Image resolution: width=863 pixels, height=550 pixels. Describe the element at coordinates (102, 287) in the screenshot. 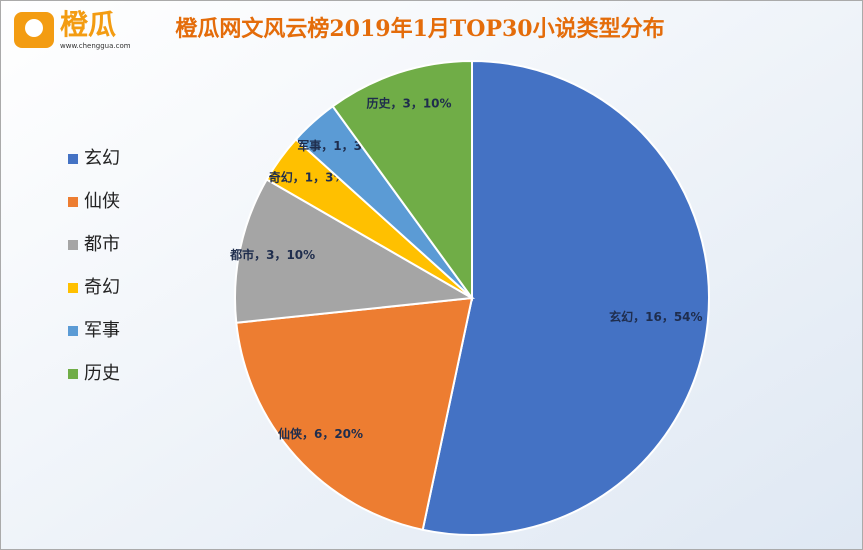

I see `legend-label: 奇幻` at that location.